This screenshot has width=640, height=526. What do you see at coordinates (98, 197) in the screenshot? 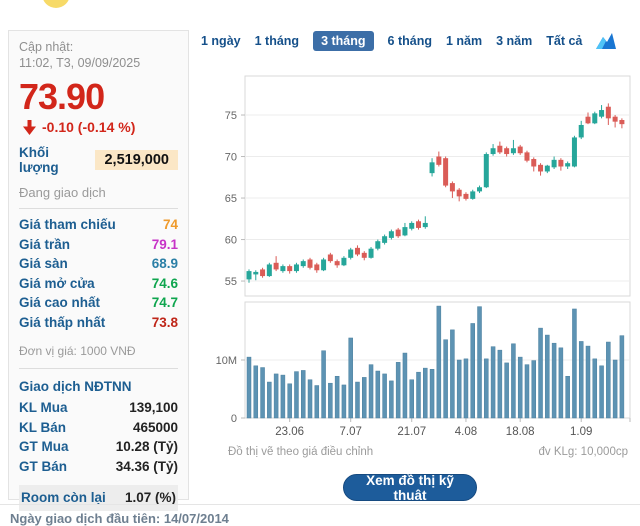
I see `trading-status: Đang giao dịch` at bounding box center [98, 197].